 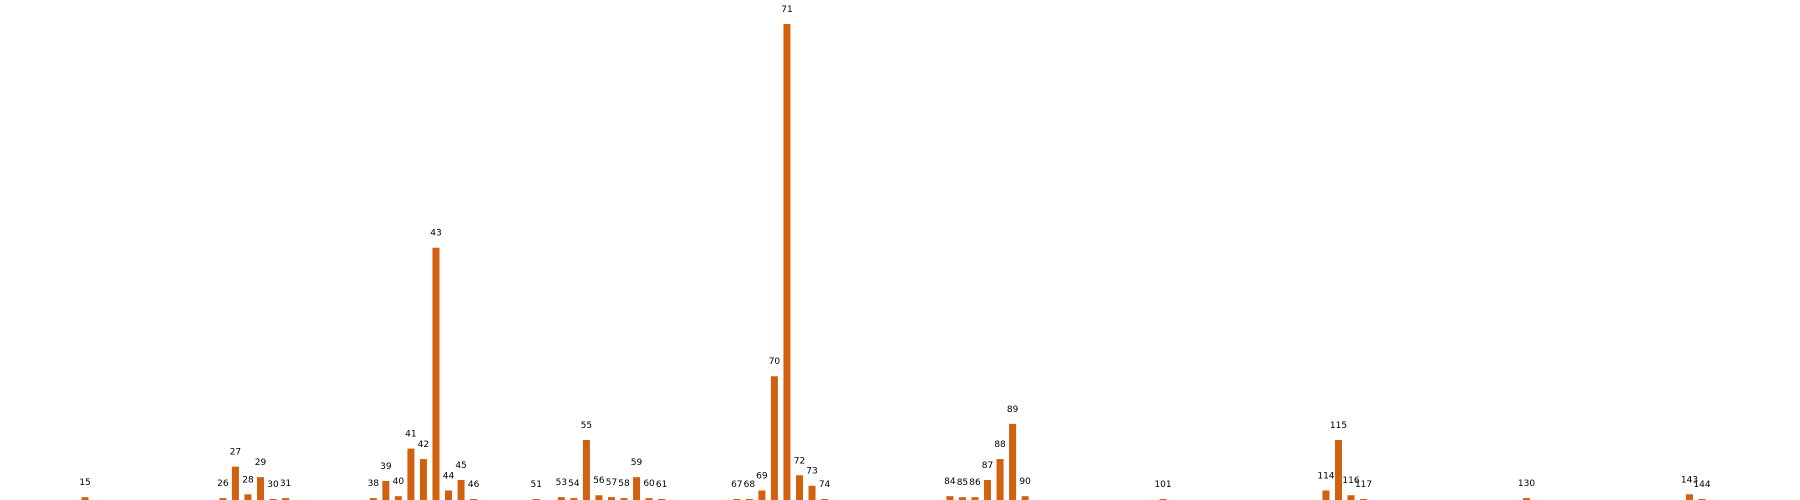 What do you see at coordinates (399, 482) in the screenshot?
I see `bar-label-40: 40` at bounding box center [399, 482].